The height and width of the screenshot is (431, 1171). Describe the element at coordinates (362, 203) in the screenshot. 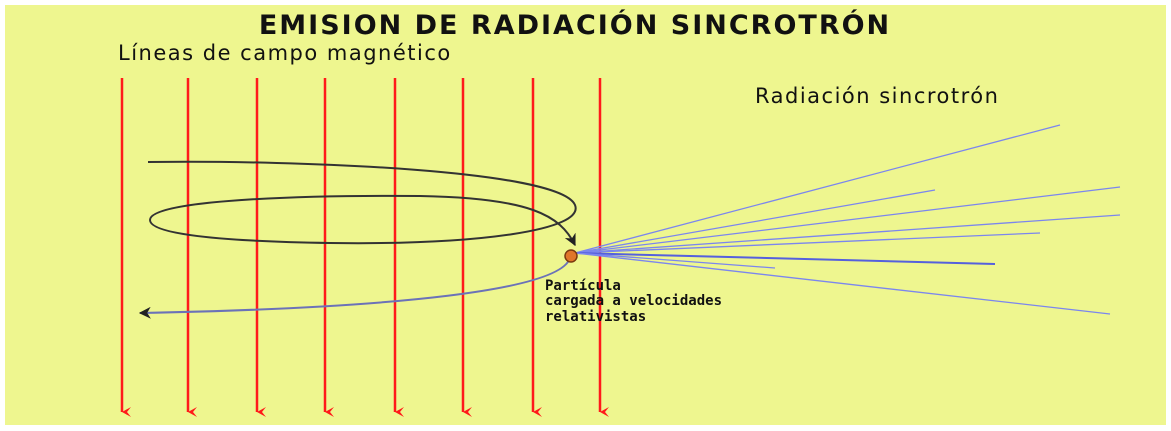

I see `particle-path` at that location.